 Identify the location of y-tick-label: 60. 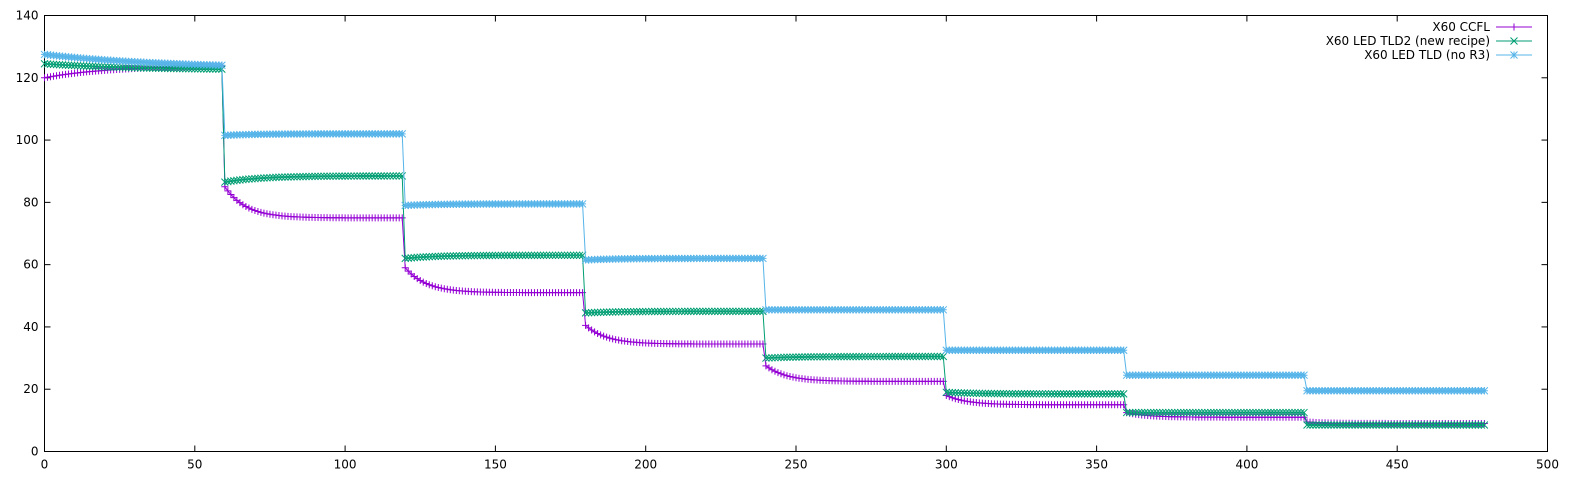
(30, 265).